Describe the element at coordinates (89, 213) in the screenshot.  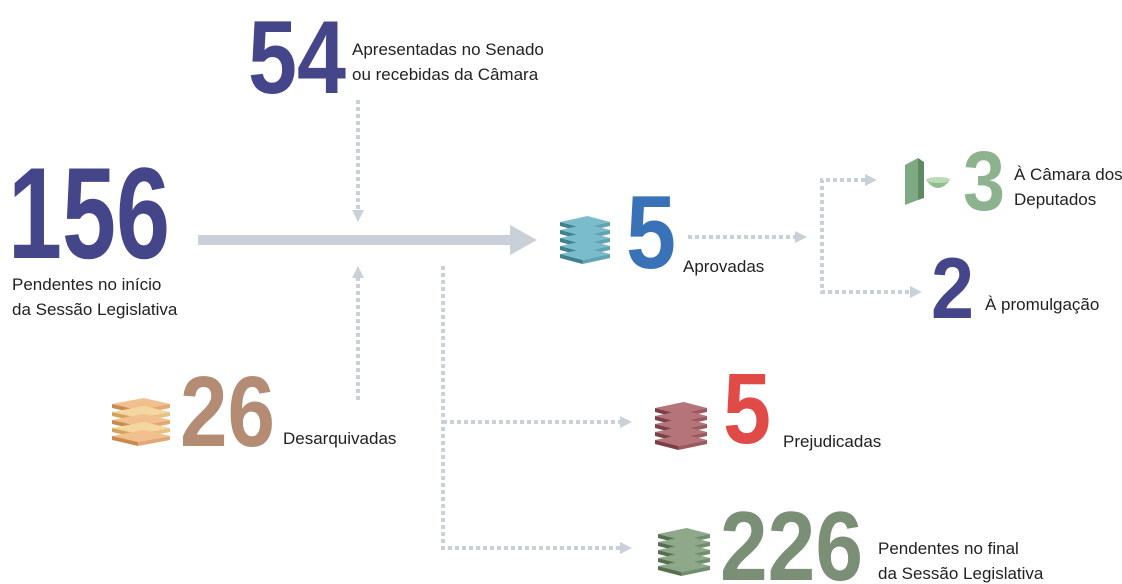
I see `number: 156` at that location.